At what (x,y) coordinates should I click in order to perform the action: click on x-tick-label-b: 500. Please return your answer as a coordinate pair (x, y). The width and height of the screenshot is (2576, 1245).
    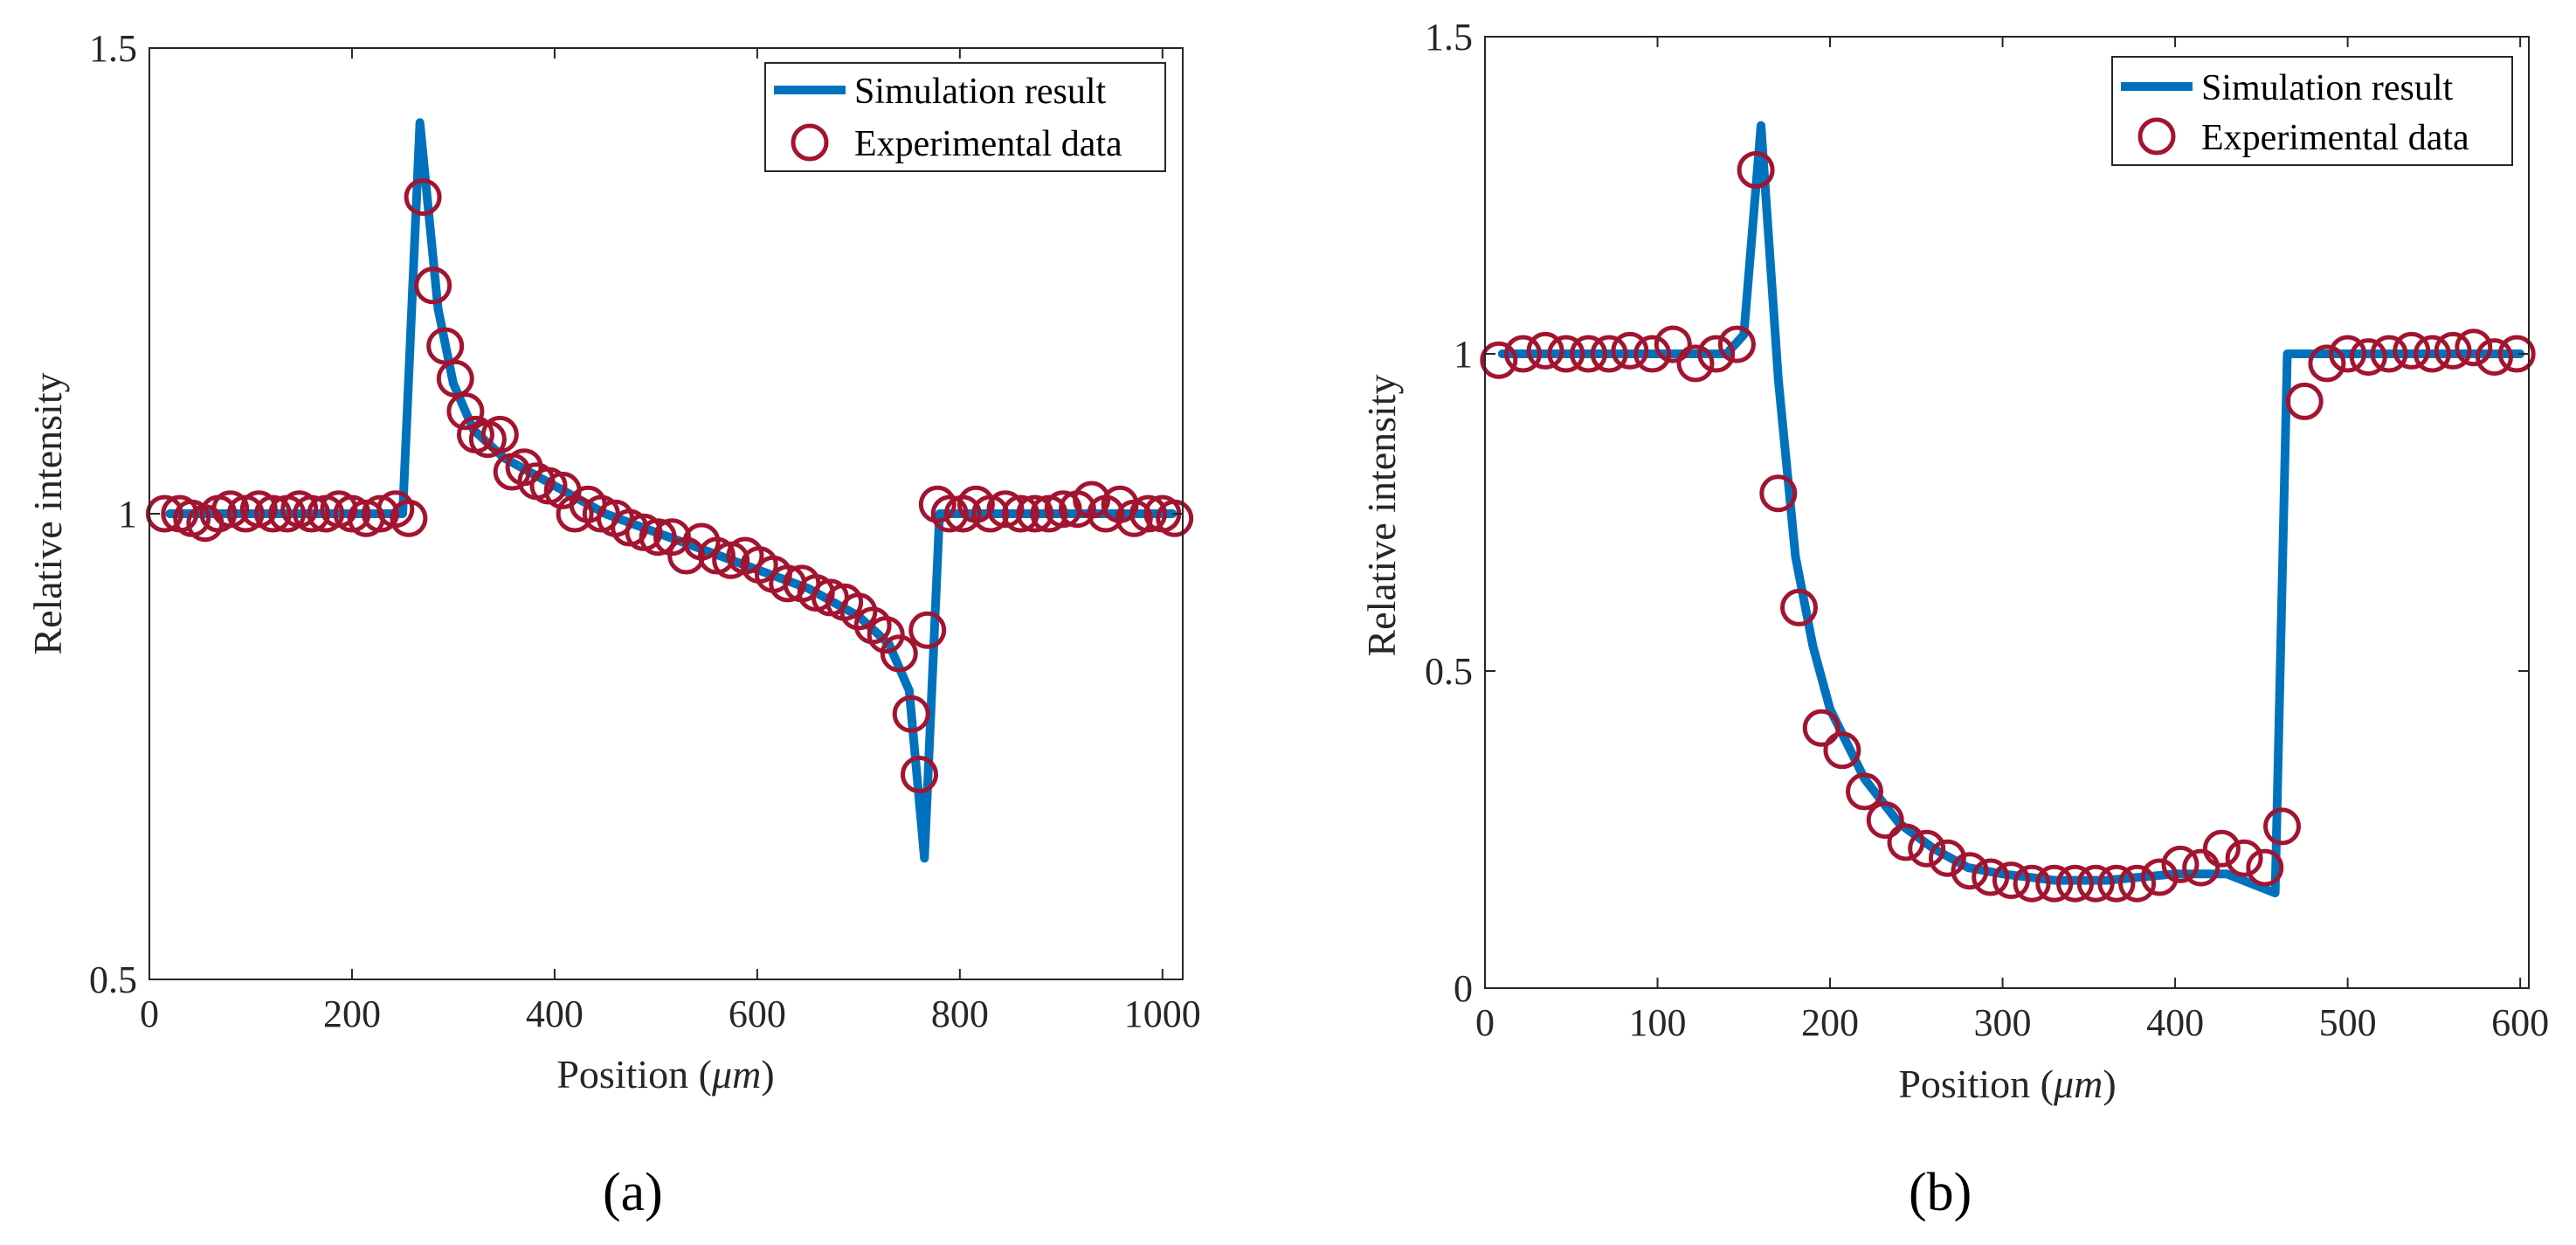
    Looking at the image, I should click on (2348, 1022).